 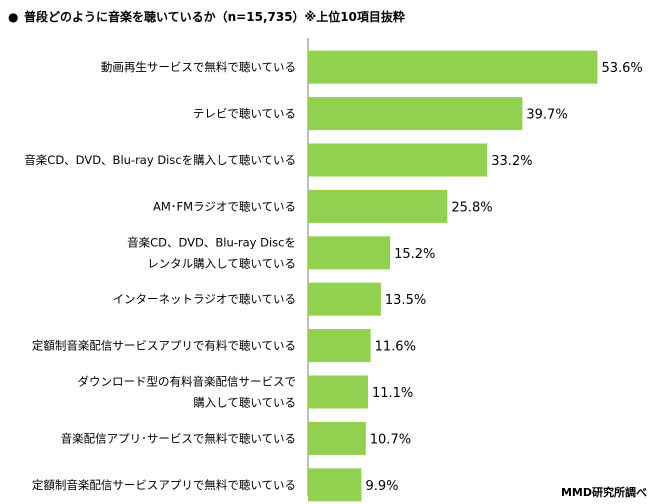 What do you see at coordinates (604, 492) in the screenshot?
I see `source-note: MMD研究所調べ` at bounding box center [604, 492].